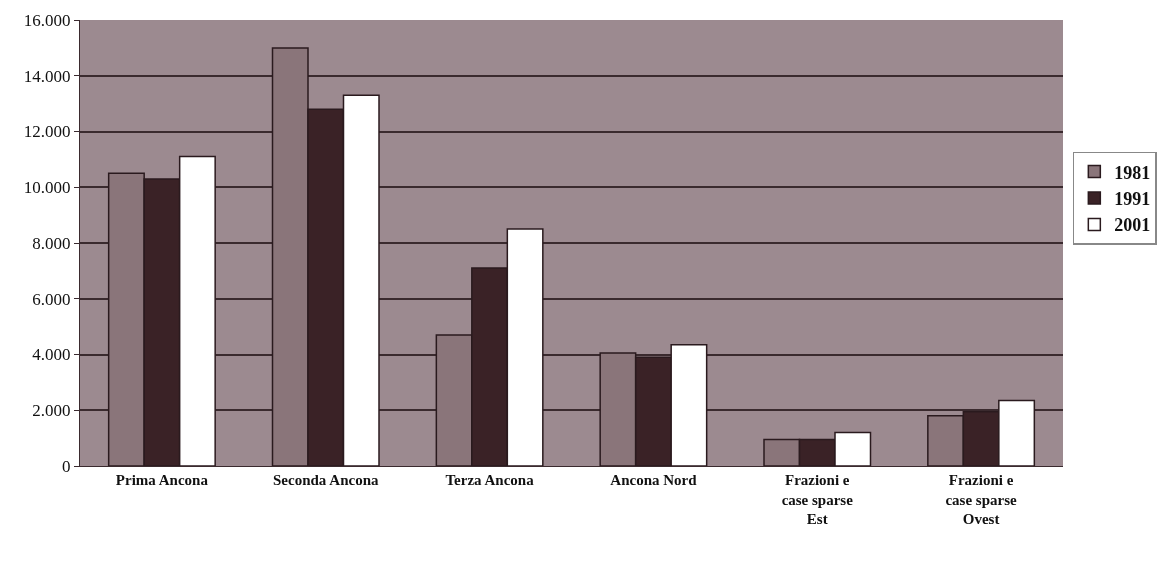 The width and height of the screenshot is (1169, 566). Describe the element at coordinates (51, 355) in the screenshot. I see `y-tick-label: 4.000` at that location.